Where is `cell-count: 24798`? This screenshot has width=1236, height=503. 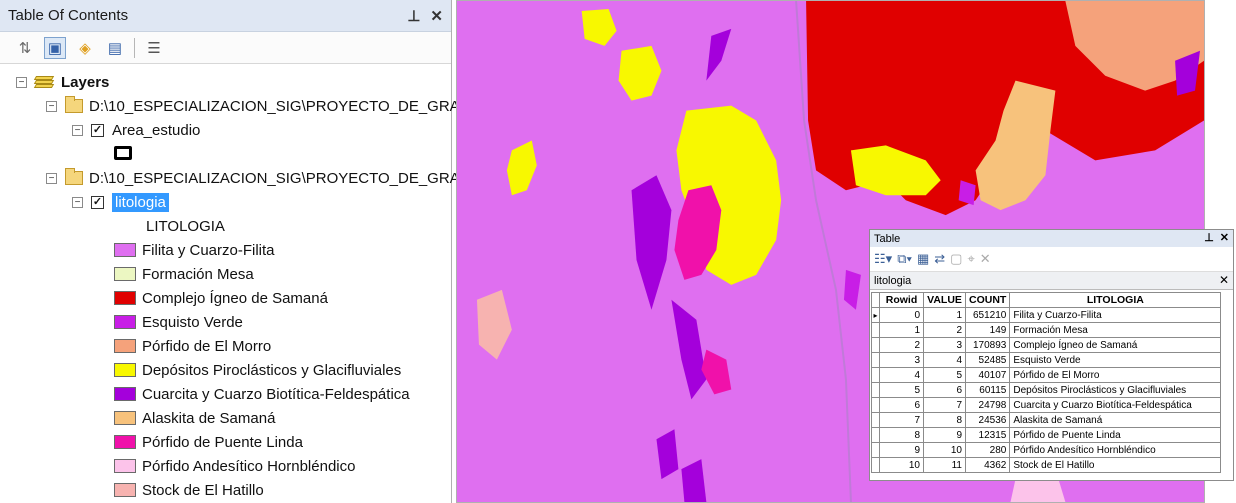 cell-count: 24798 is located at coordinates (987, 405).